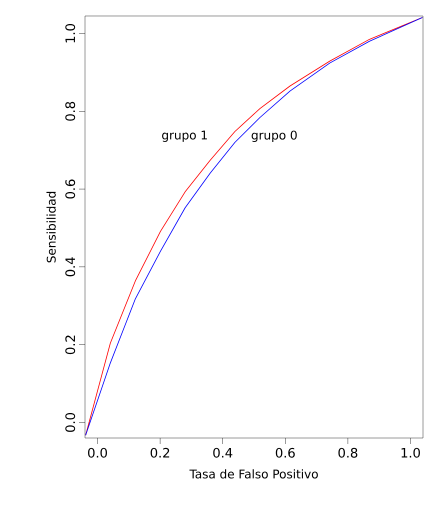 Image resolution: width=424 pixels, height=524 pixels. What do you see at coordinates (285, 453) in the screenshot?
I see `x-tick-label: 0.6` at bounding box center [285, 453].